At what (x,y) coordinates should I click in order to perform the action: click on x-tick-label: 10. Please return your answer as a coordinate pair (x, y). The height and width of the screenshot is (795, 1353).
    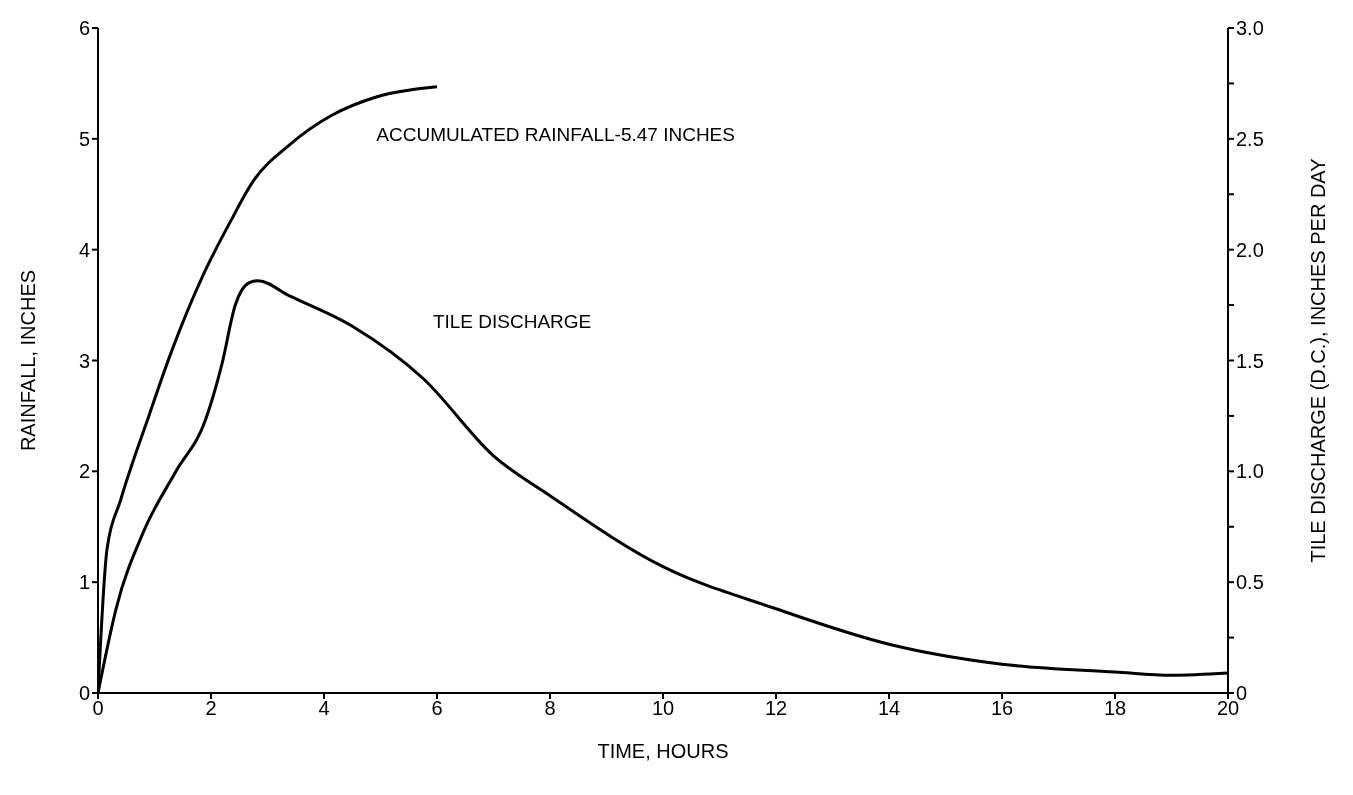
    Looking at the image, I should click on (663, 708).